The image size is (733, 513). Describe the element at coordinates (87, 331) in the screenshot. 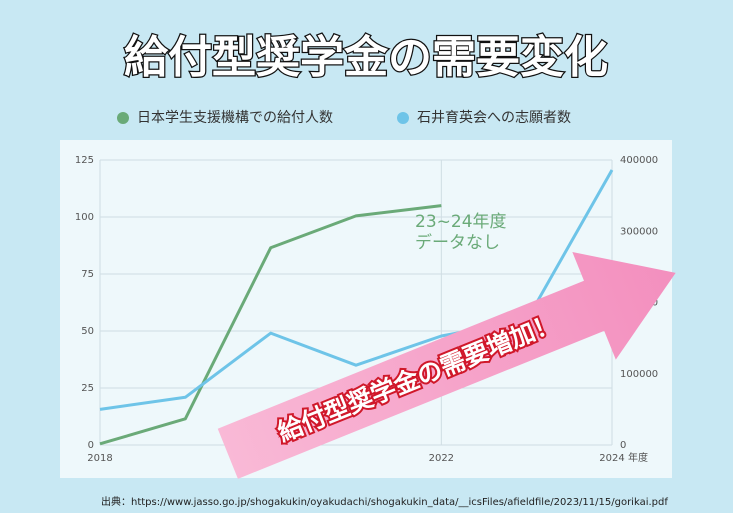

I see `y-tick-label: 50` at that location.